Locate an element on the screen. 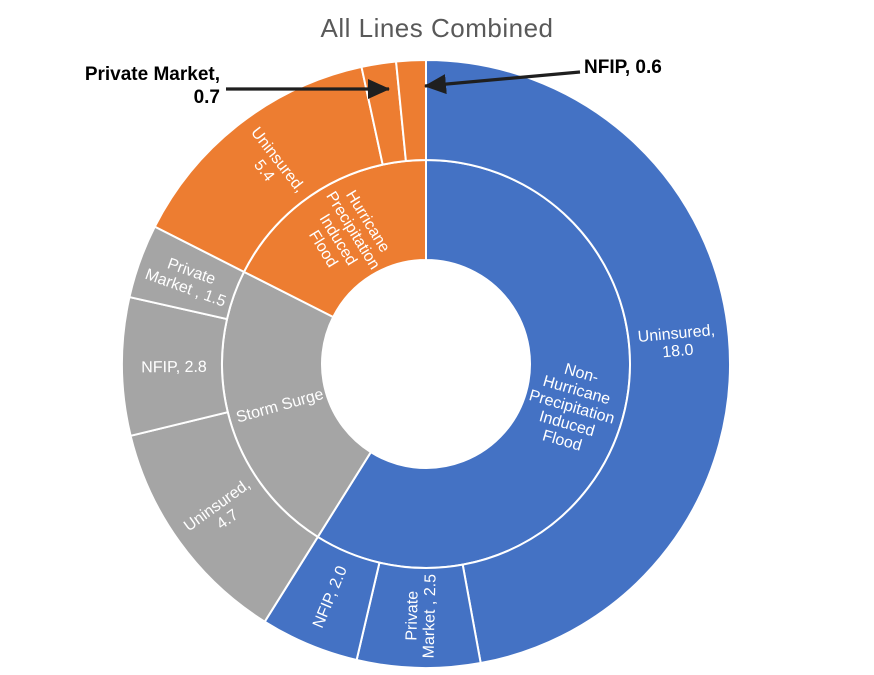 Image resolution: width=874 pixels, height=675 pixels. callout-private-market: Private Market, 0.7 is located at coordinates (149, 86).